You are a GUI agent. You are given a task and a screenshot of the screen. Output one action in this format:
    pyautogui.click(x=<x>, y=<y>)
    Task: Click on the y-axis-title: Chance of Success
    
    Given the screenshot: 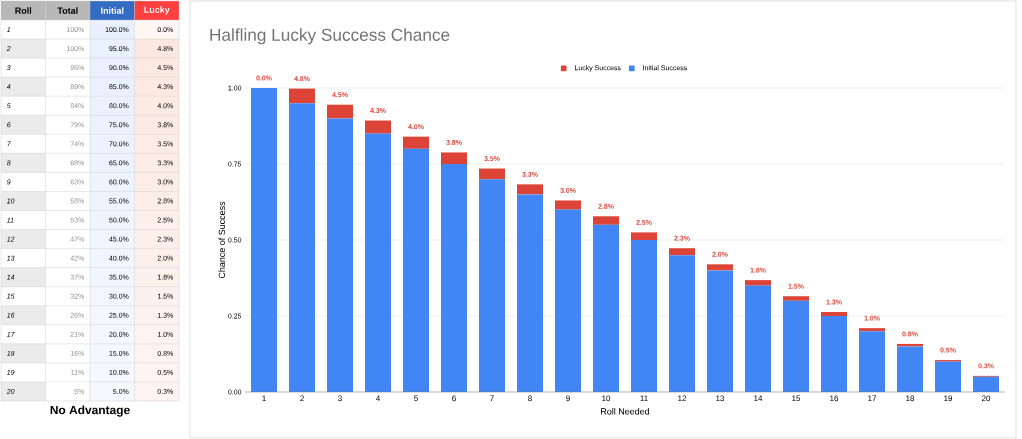 What is the action you would take?
    pyautogui.click(x=222, y=240)
    